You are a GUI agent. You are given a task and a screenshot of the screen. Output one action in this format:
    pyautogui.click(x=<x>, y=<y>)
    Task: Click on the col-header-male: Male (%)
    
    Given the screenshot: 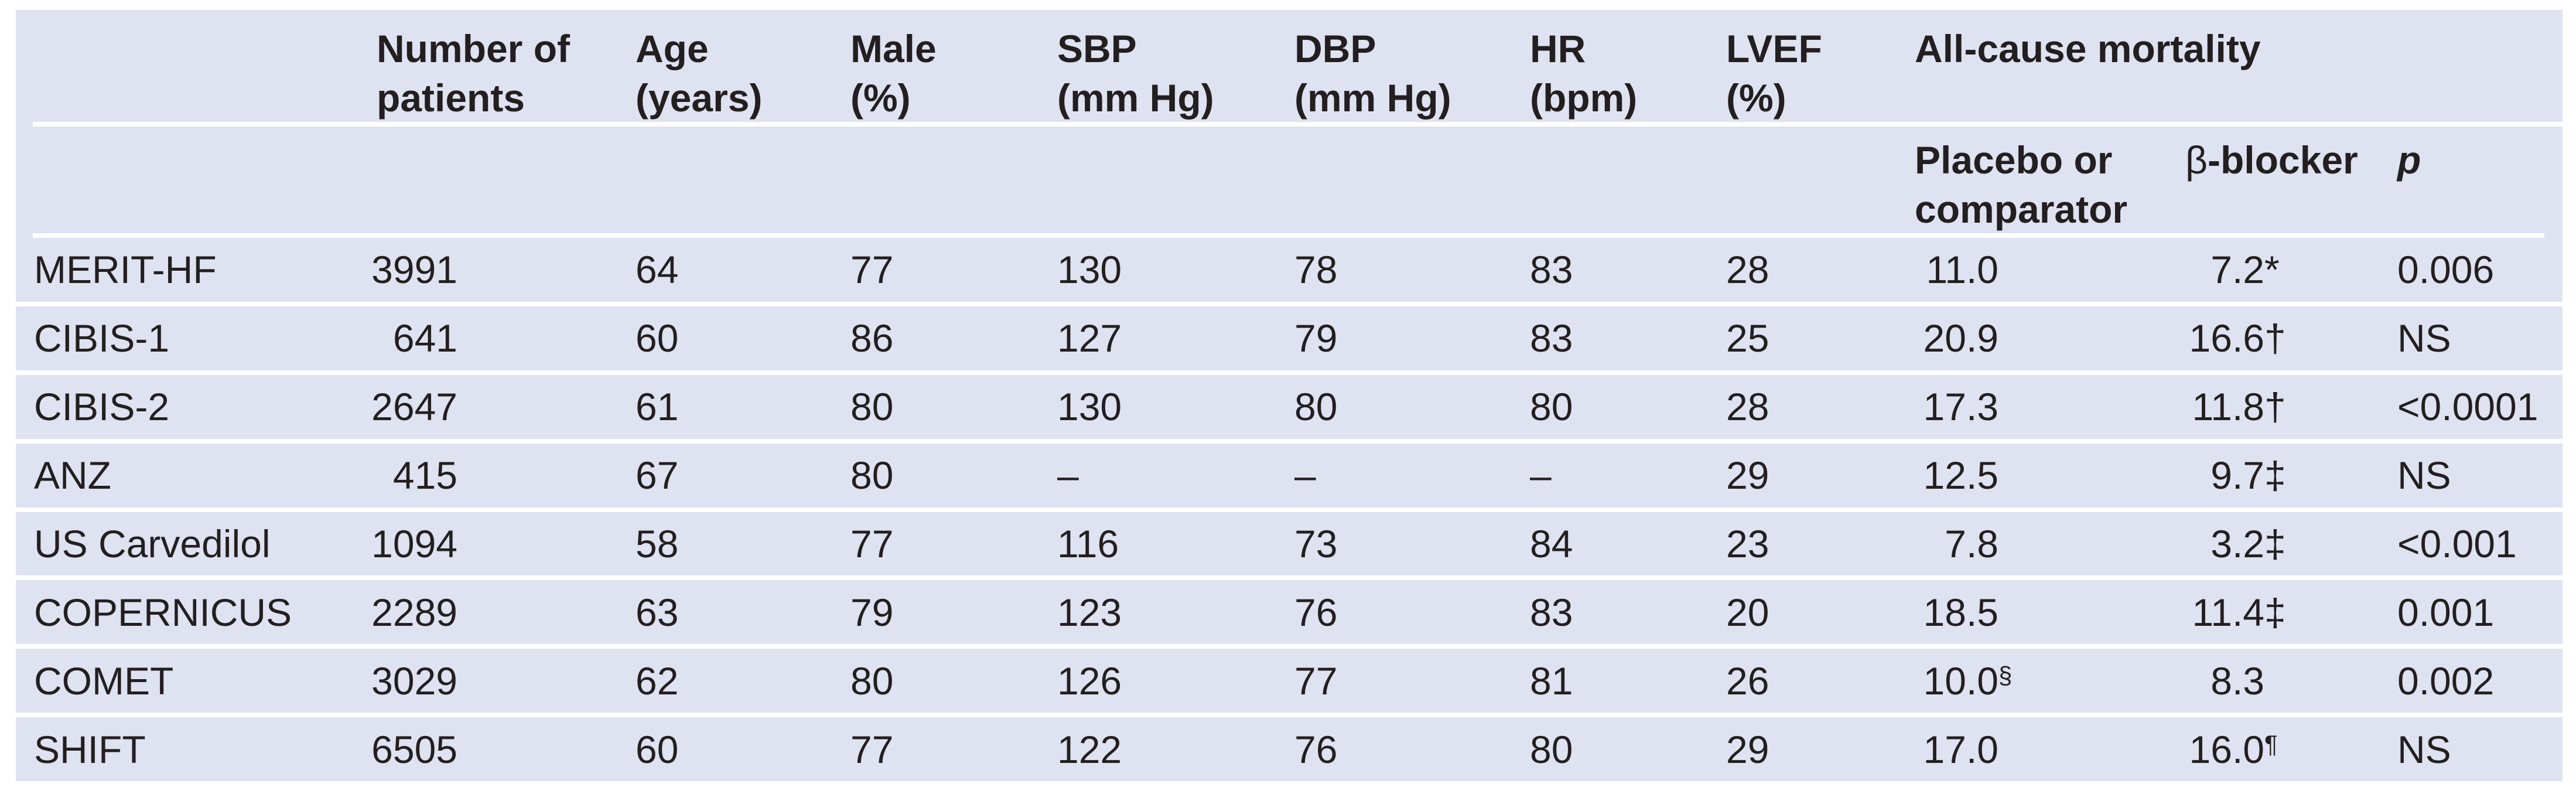 What is the action you would take?
    pyautogui.click(x=894, y=73)
    